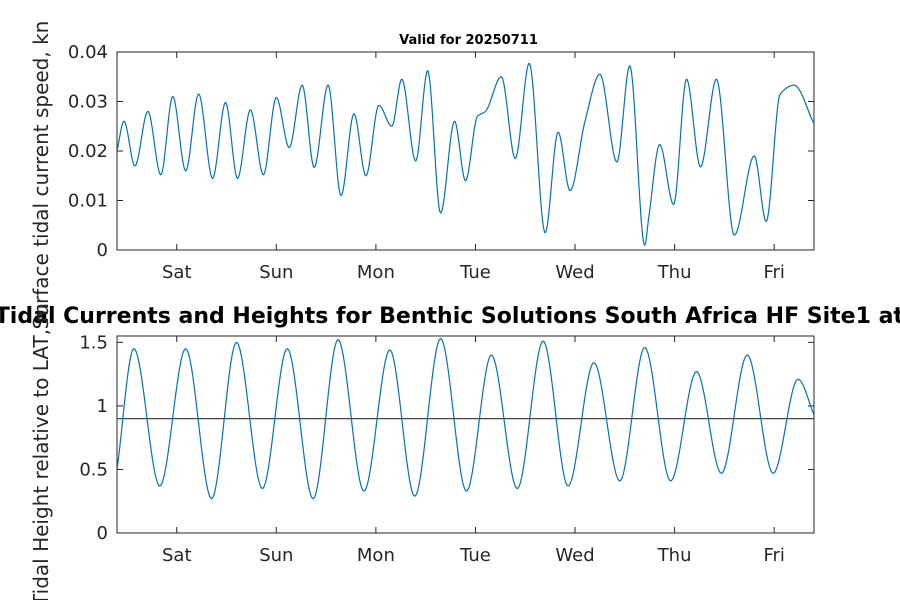 The width and height of the screenshot is (900, 600). I want to click on chart-title: Valid for 20250711, so click(468, 40).